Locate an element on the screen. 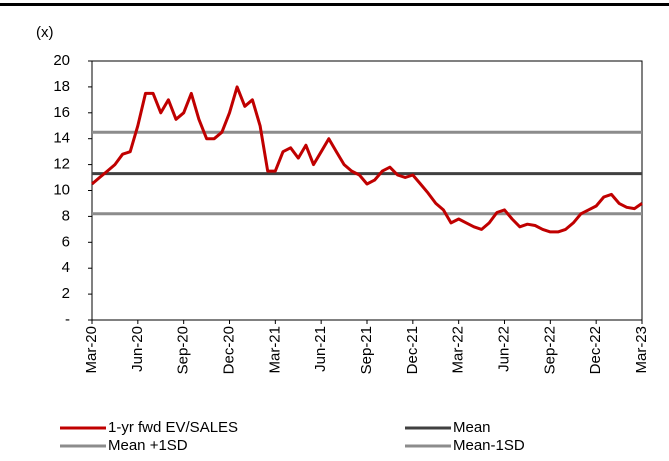 Image resolution: width=669 pixels, height=461 pixels. legend-label: 1-yr fwd EV/SALES is located at coordinates (173, 427).